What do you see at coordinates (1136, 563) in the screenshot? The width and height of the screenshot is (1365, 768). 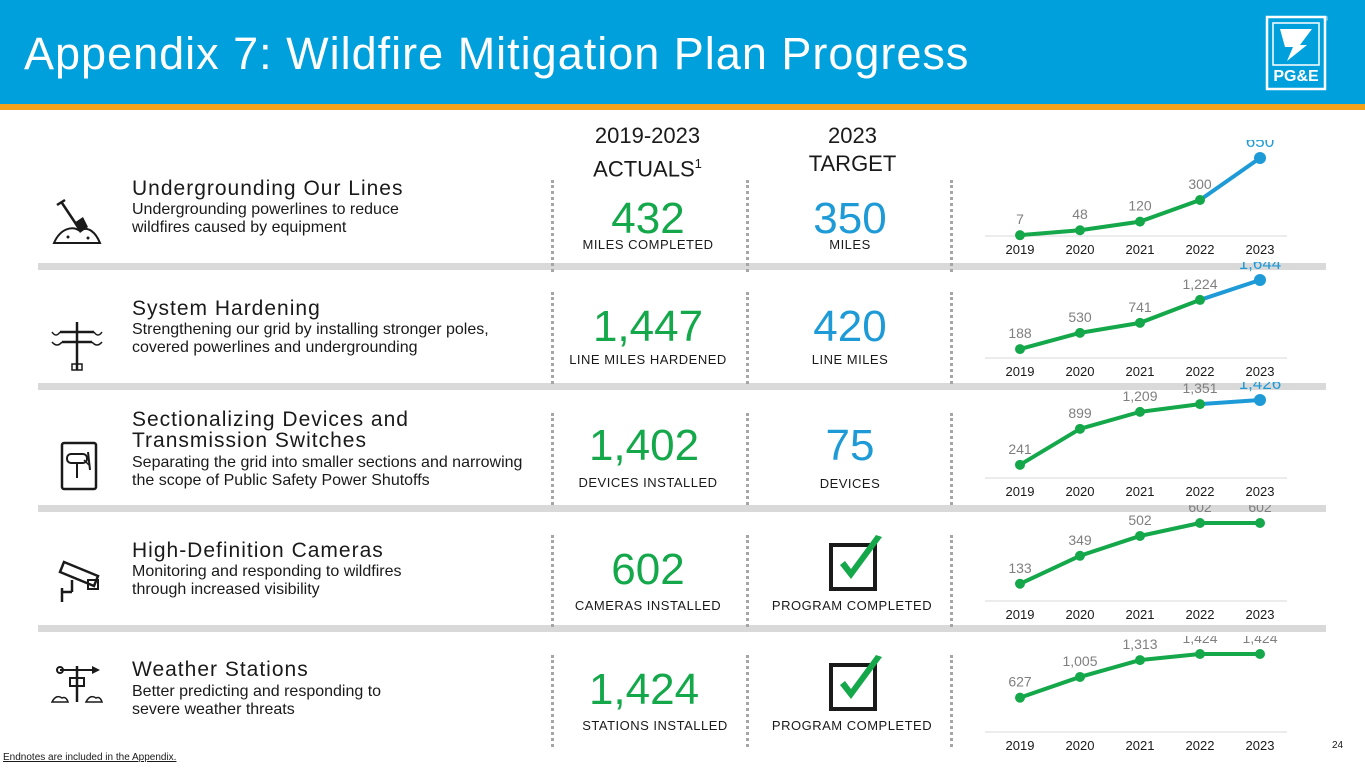 I see `chart-hd-cameras: 133 2019 349 2020 502 2021 602 2022 602 2023` at bounding box center [1136, 563].